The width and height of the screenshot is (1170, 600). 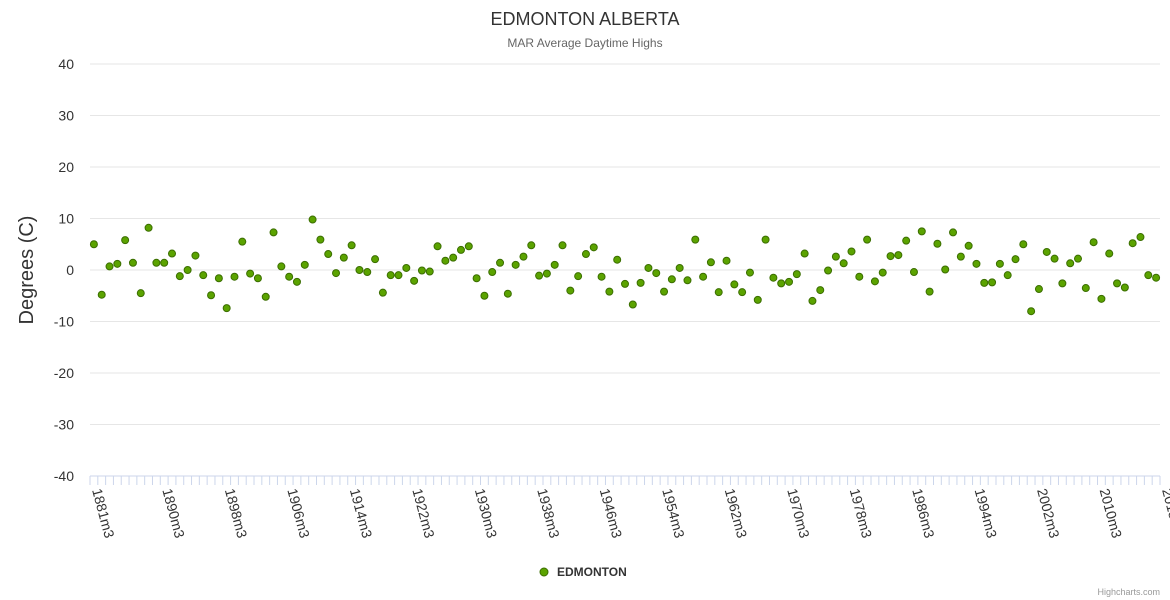 What do you see at coordinates (1128, 592) in the screenshot?
I see `credits: Highcharts.com` at bounding box center [1128, 592].